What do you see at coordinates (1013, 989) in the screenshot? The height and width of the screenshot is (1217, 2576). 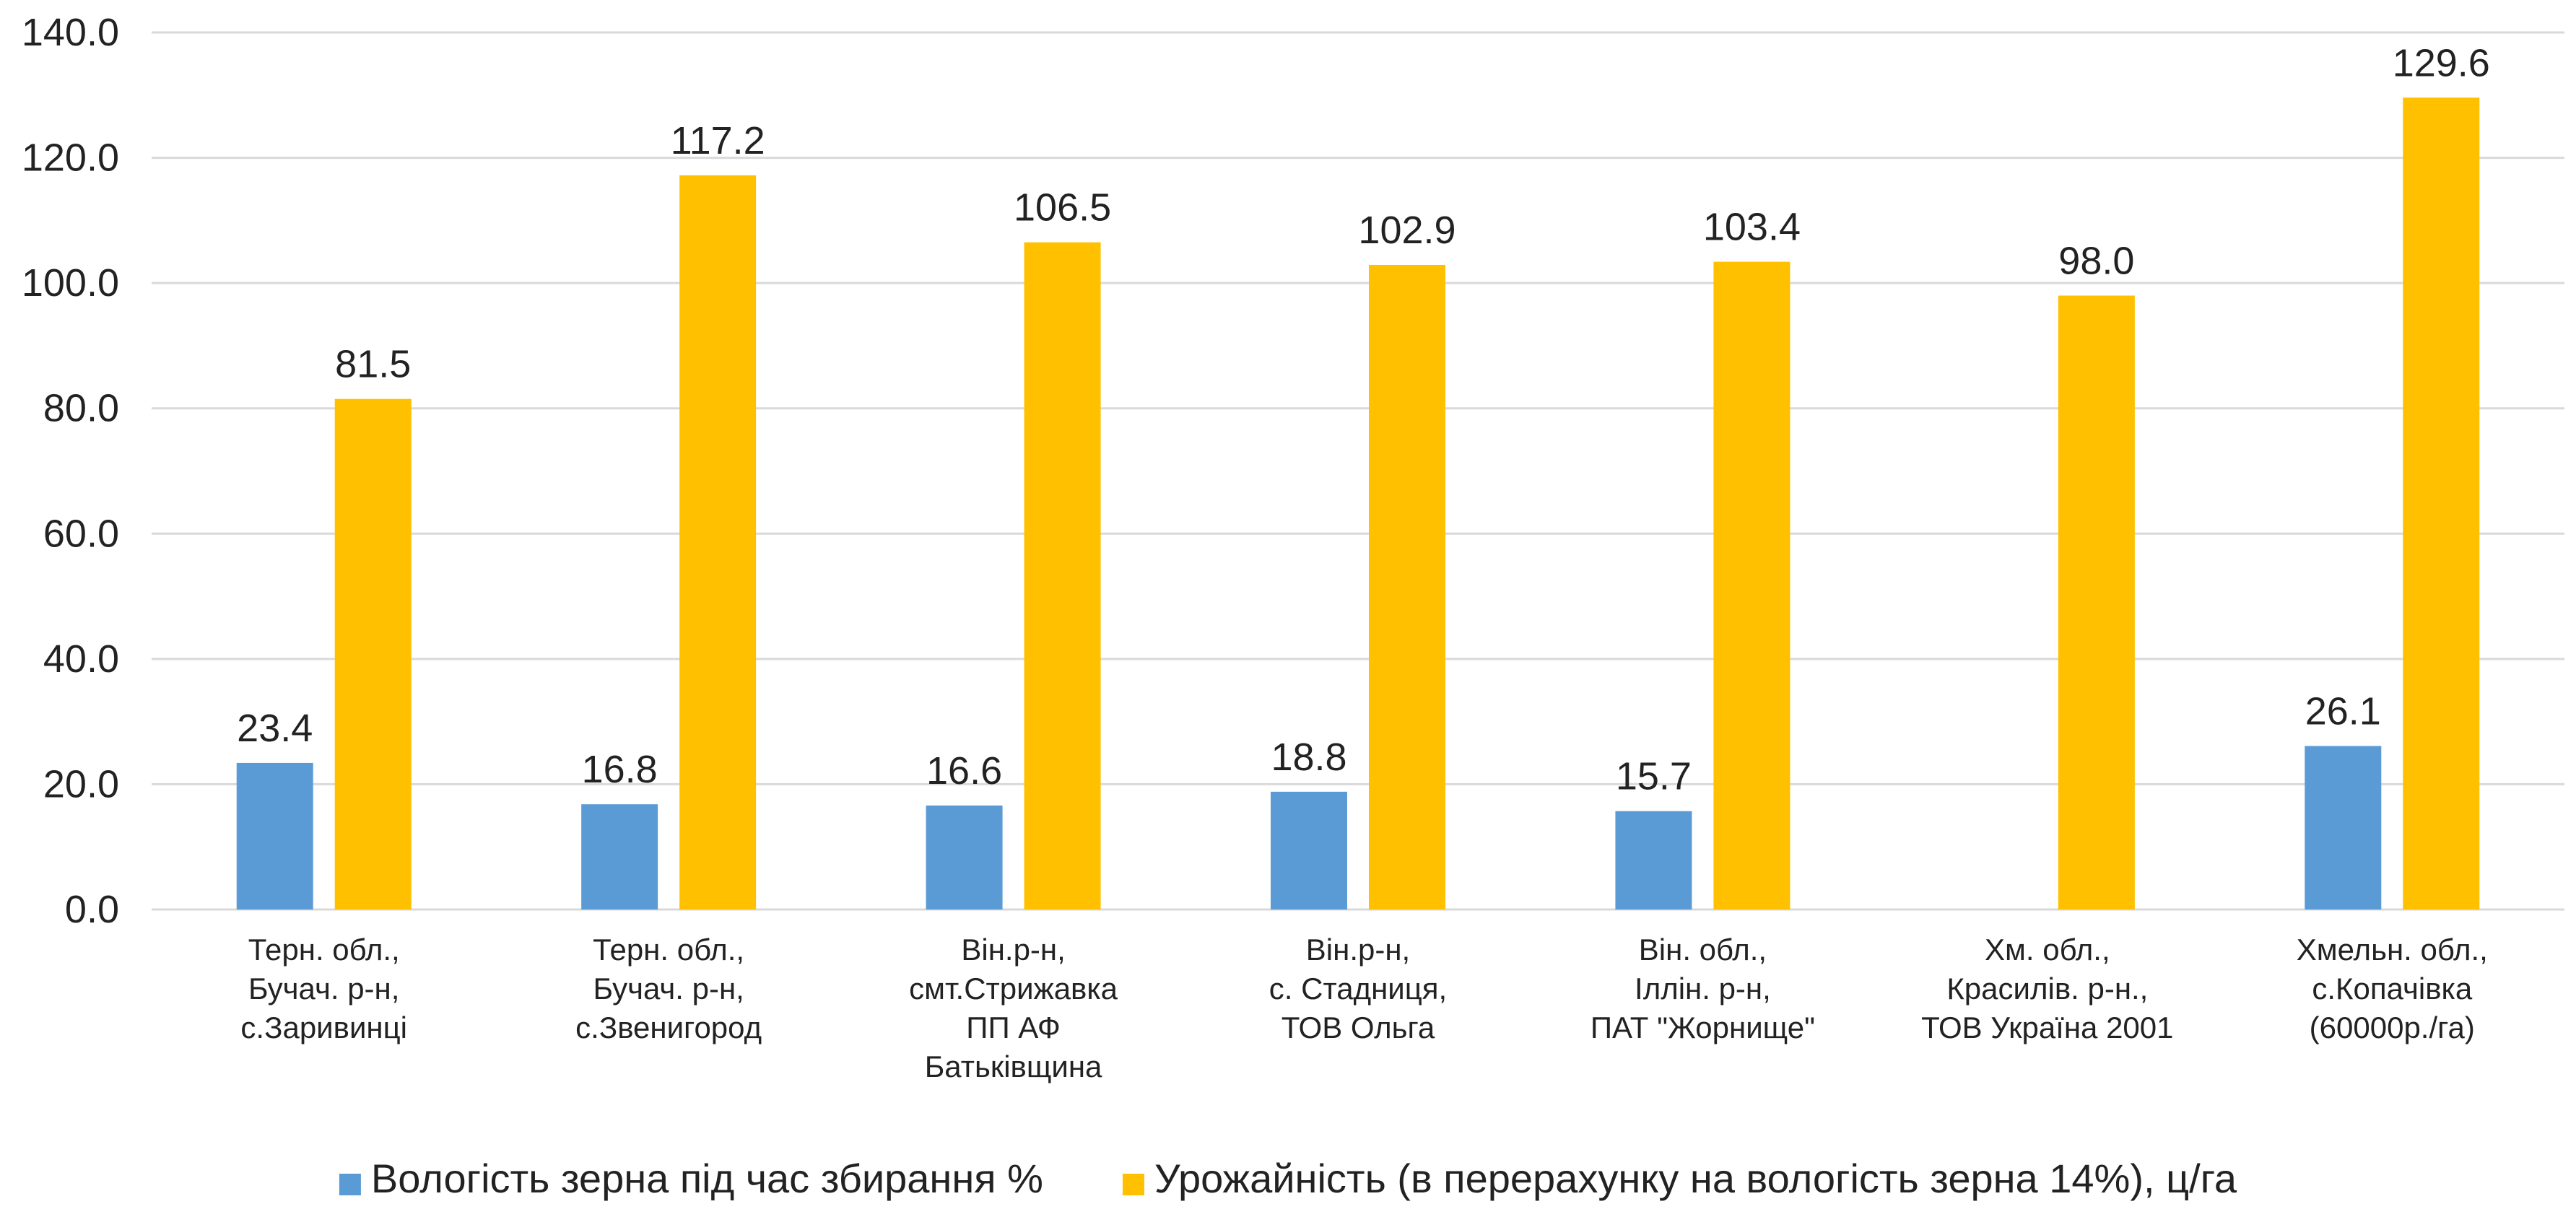 I see `category-label-line: смт.Стрижавка` at bounding box center [1013, 989].